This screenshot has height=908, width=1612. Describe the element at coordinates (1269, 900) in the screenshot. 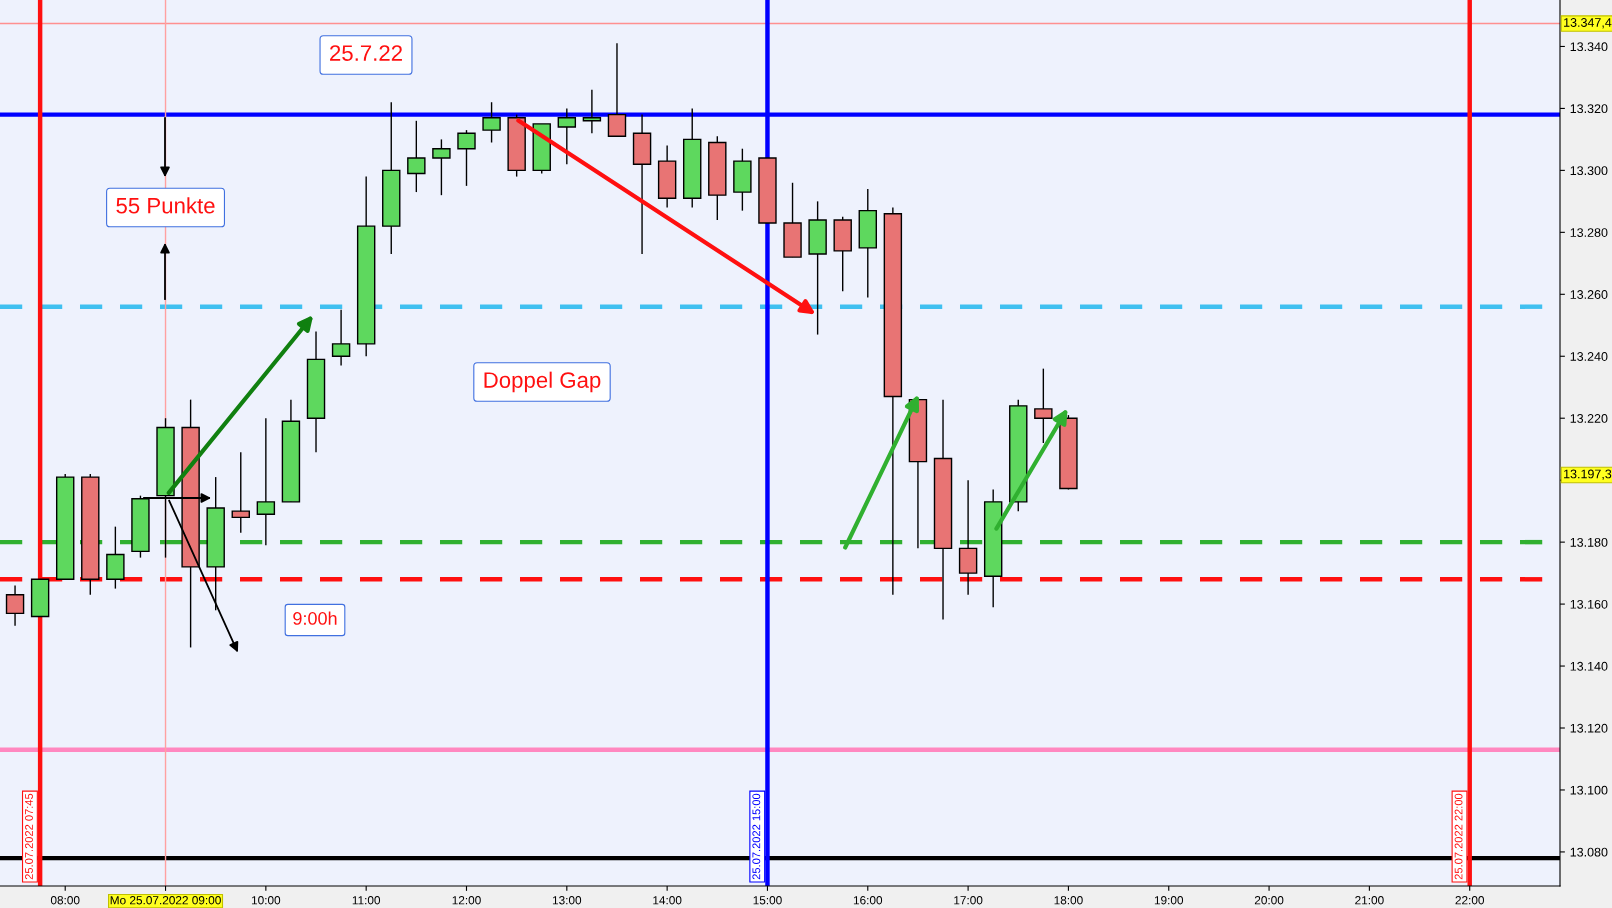

I see `x-tick-label: 20:00` at that location.